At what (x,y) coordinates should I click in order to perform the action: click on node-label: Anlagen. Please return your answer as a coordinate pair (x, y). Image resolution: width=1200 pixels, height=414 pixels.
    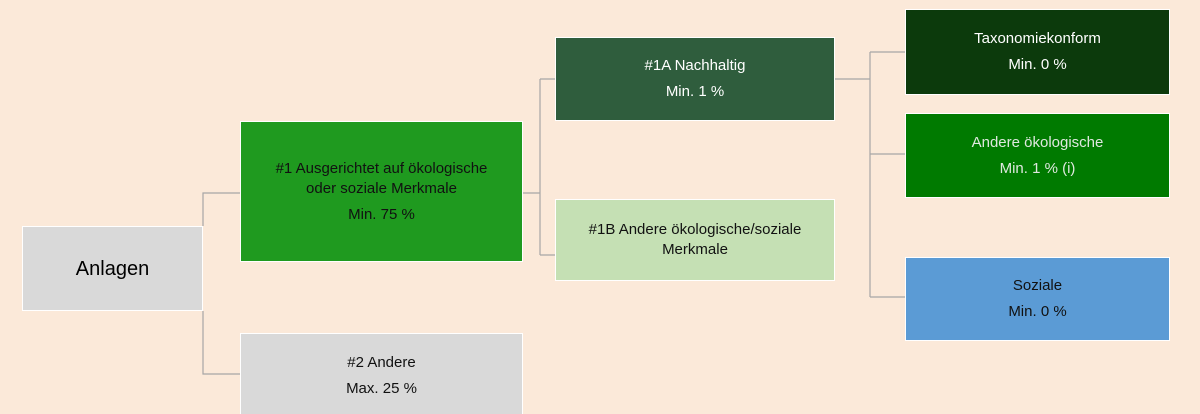
    Looking at the image, I should click on (112, 268).